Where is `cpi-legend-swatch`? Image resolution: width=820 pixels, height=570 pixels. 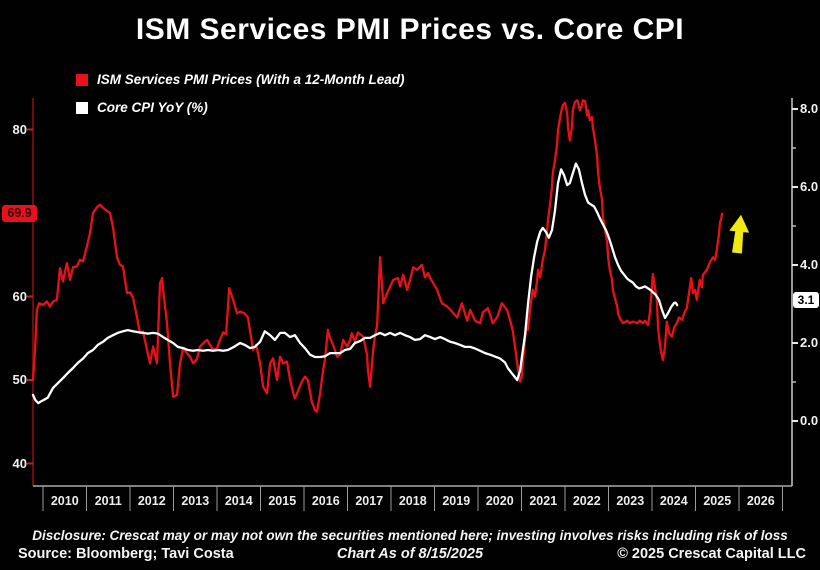 cpi-legend-swatch is located at coordinates (82, 107).